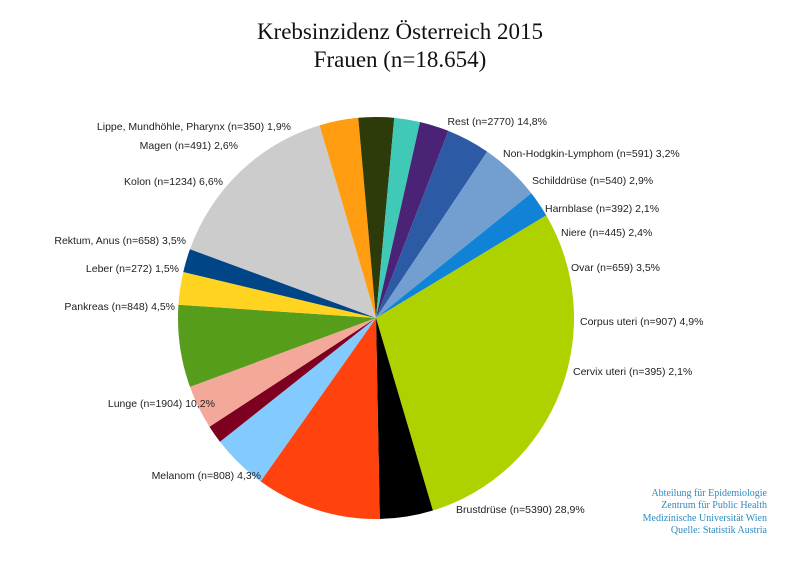 Image resolution: width=800 pixels, height=566 pixels. What do you see at coordinates (592, 181) in the screenshot?
I see `slice-label-schilddruese: Schilddrüse (n=540) 2,9%` at bounding box center [592, 181].